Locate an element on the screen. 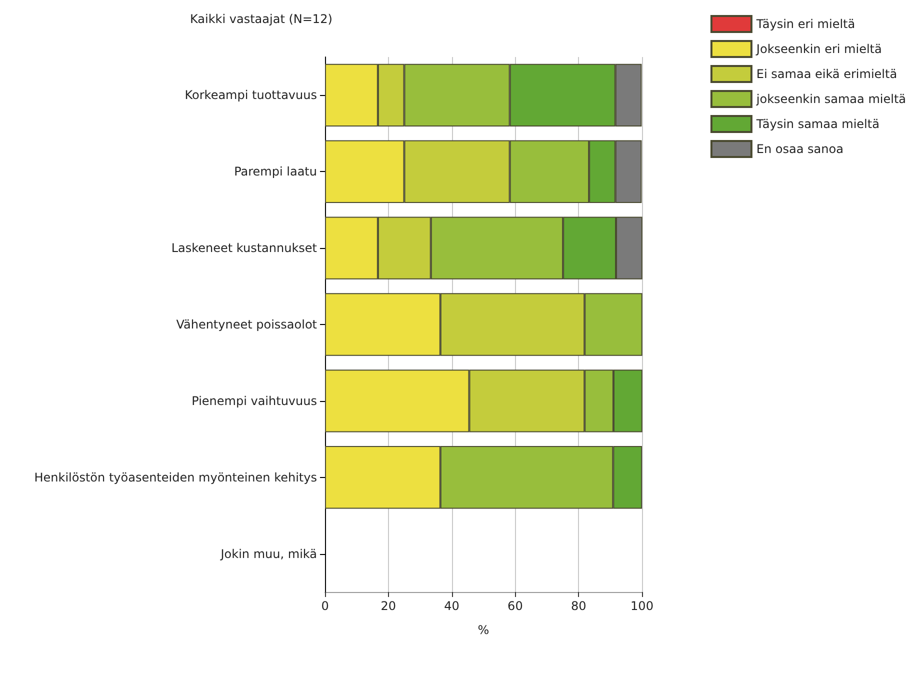 This screenshot has height=673, width=917. y-tick-label: Henkilöstön työasenteiden myönteinen kehitys is located at coordinates (175, 477).